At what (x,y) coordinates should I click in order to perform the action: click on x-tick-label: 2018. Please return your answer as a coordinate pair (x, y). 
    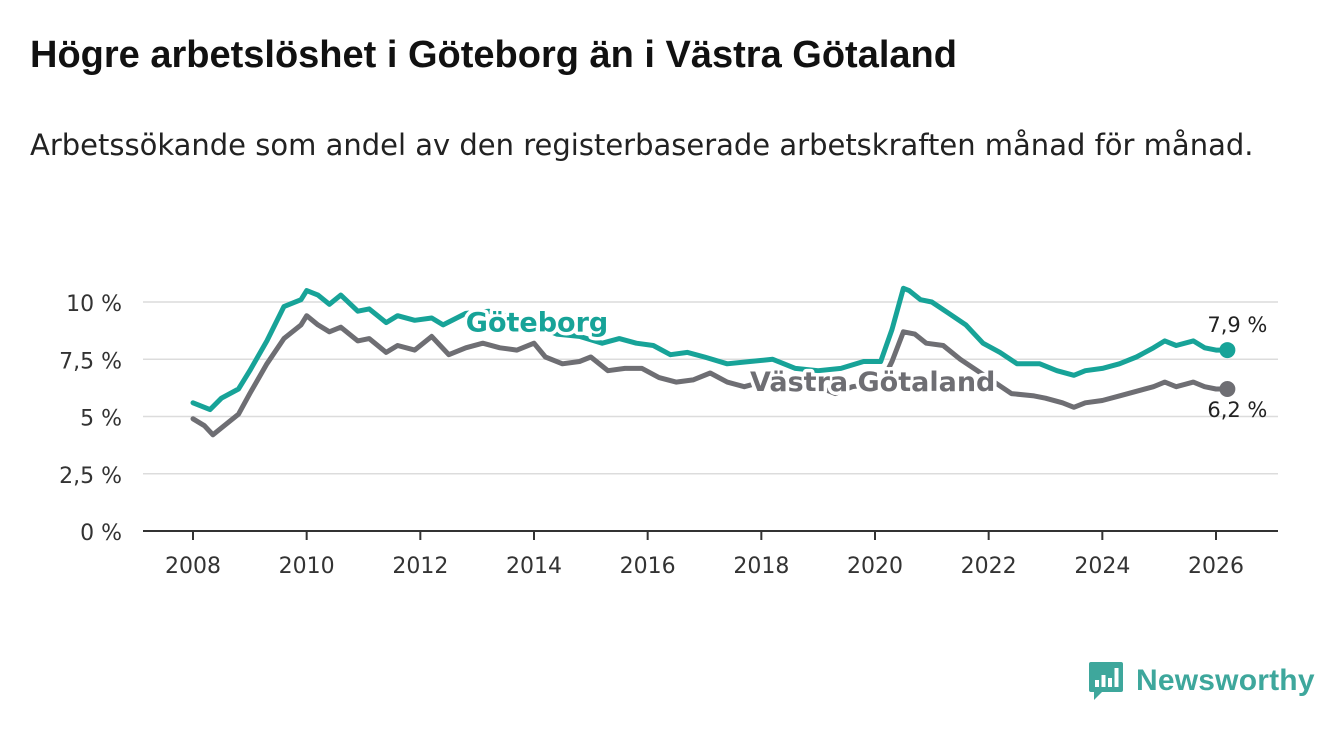
    Looking at the image, I should click on (761, 566).